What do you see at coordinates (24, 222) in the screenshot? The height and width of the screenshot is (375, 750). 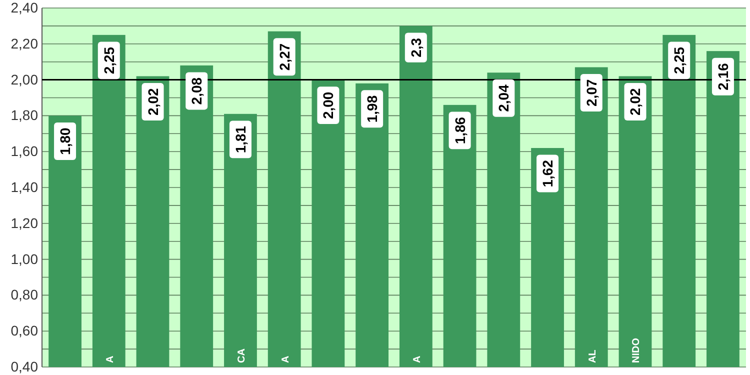 I see `y-tick-label: 1,20` at bounding box center [24, 222].